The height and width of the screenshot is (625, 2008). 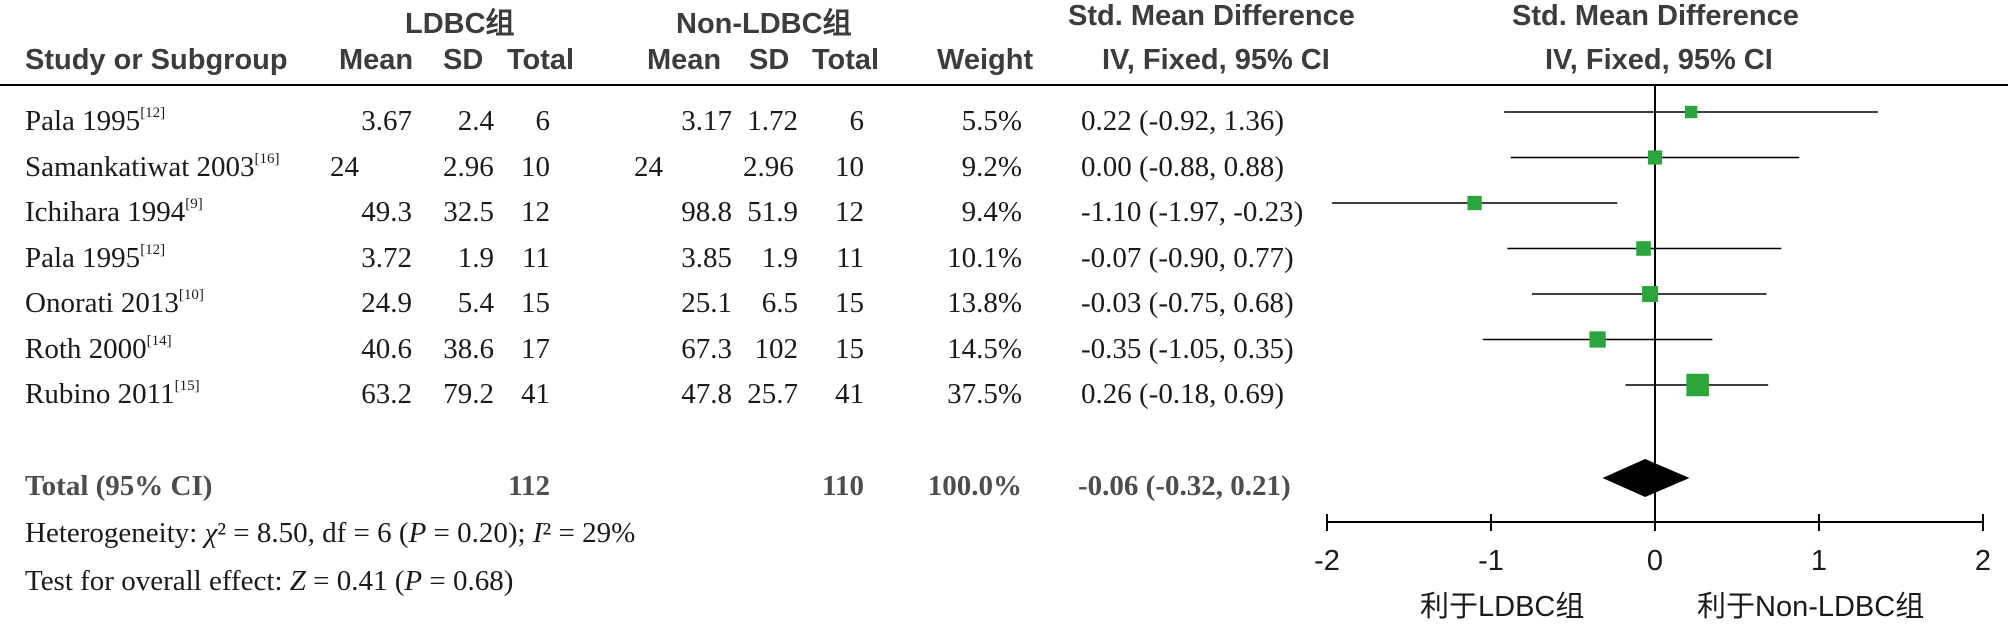 I want to click on header-rule, so click(x=1004, y=85).